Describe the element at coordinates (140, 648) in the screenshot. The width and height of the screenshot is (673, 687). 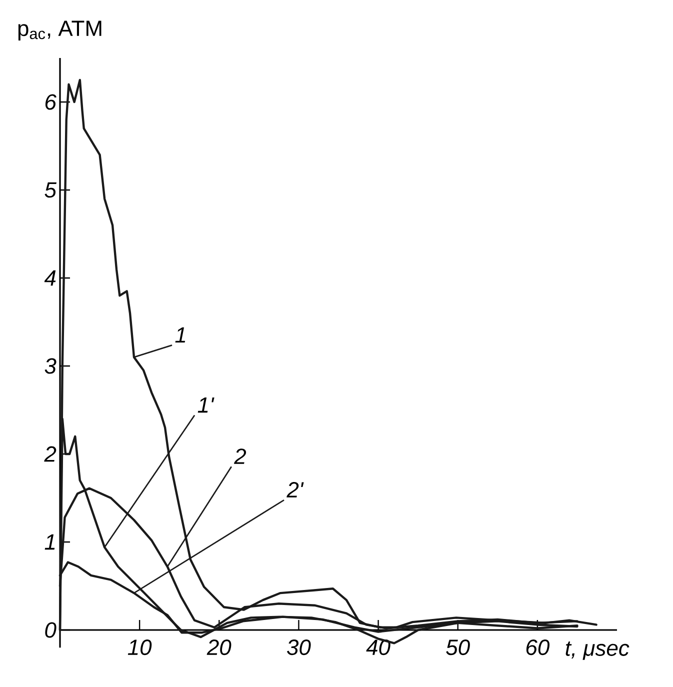
I see `x-tick-label: 10` at that location.